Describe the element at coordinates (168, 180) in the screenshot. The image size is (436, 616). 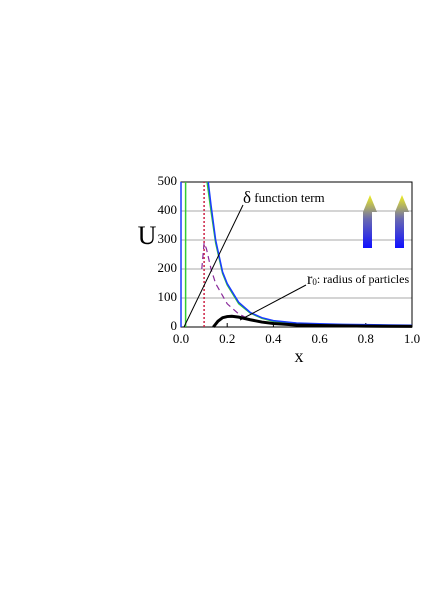
I see `y-tick-label: 500` at that location.